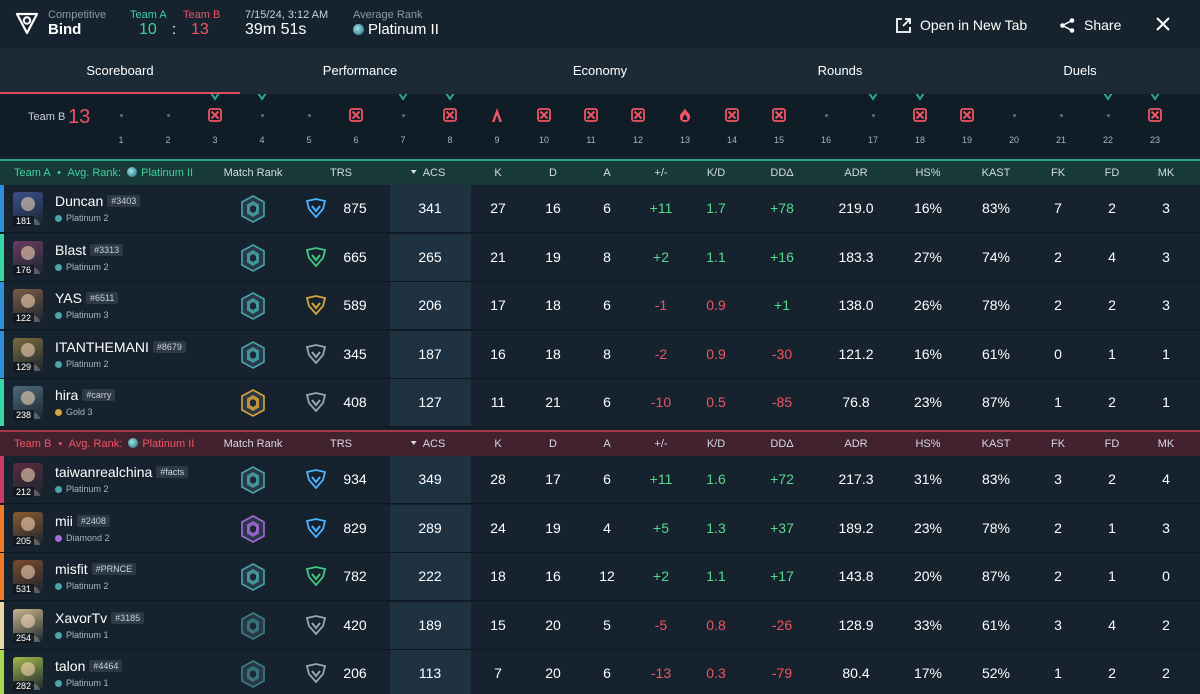 The width and height of the screenshot is (1200, 694). Describe the element at coordinates (600, 70) in the screenshot. I see `tab-economy: Economy` at that location.